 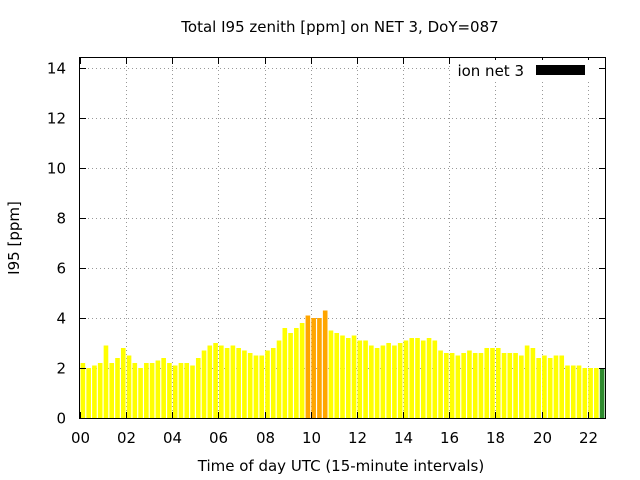 I want to click on x-tick-label: 18, so click(x=495, y=438).